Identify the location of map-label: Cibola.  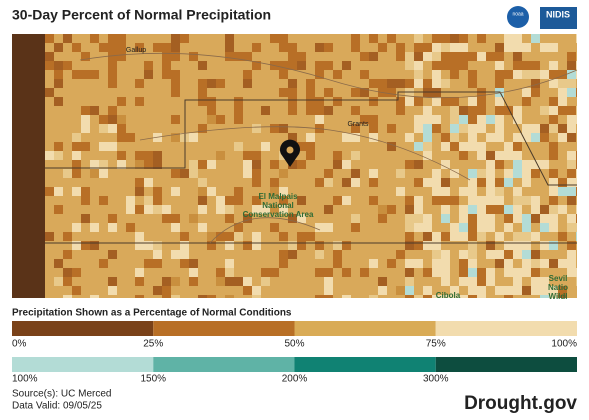
(448, 295).